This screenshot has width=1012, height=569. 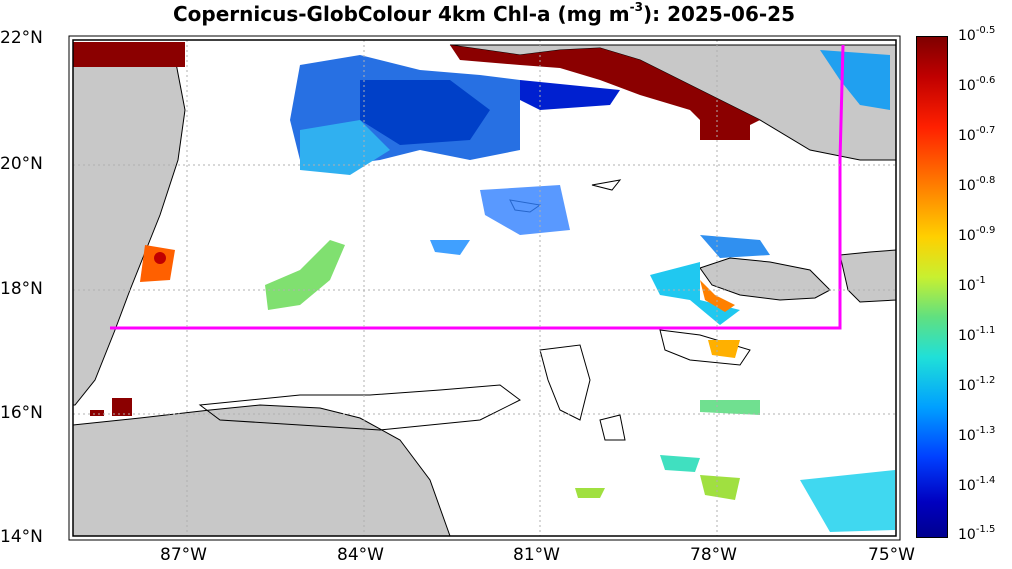 I want to click on colorbar-tick: 10-1.5, so click(x=977, y=533).